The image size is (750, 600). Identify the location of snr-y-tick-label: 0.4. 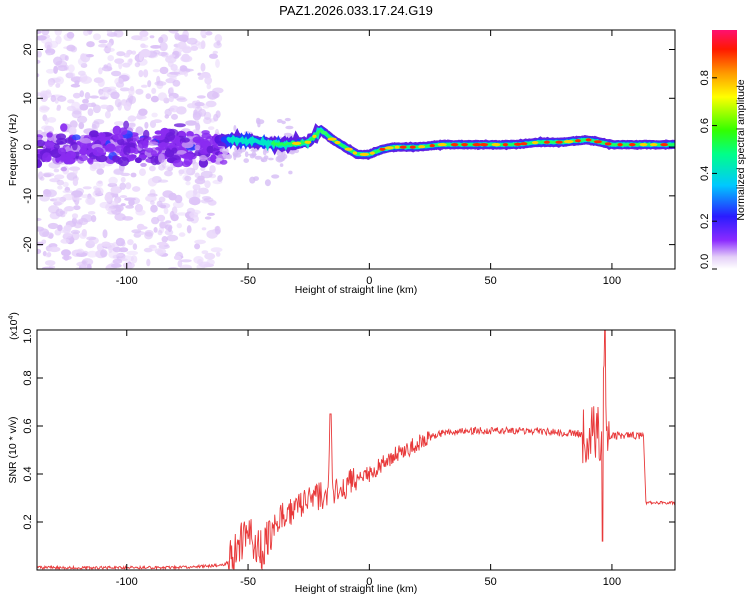
(28, 473).